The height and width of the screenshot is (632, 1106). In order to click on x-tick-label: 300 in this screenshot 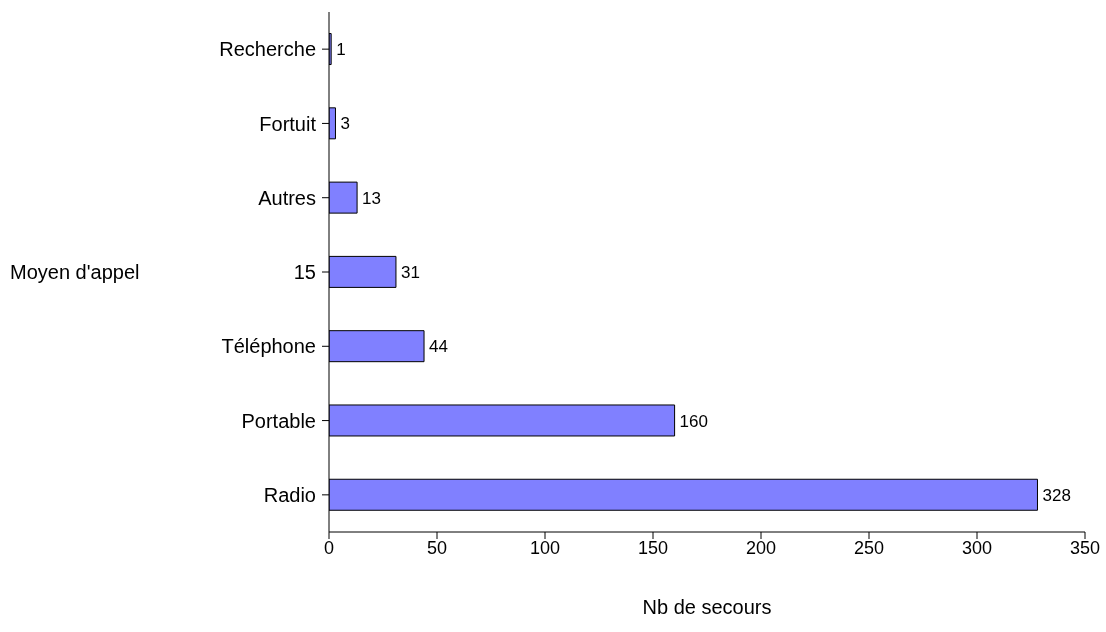, I will do `click(977, 547)`.